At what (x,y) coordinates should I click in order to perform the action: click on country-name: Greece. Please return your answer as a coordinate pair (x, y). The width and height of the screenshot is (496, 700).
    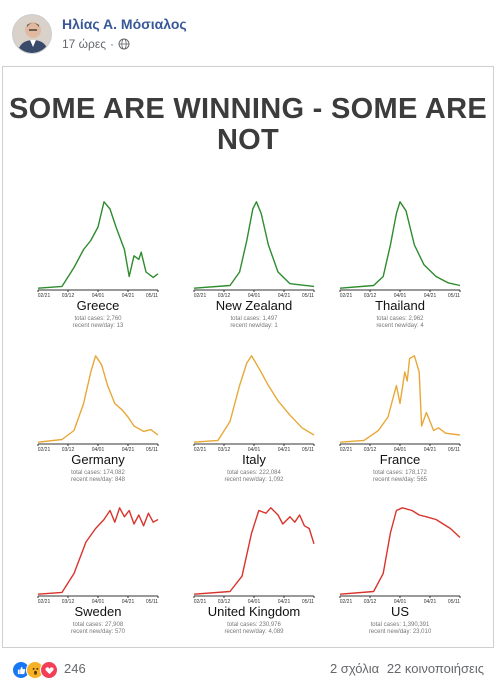
    Looking at the image, I should click on (98, 305).